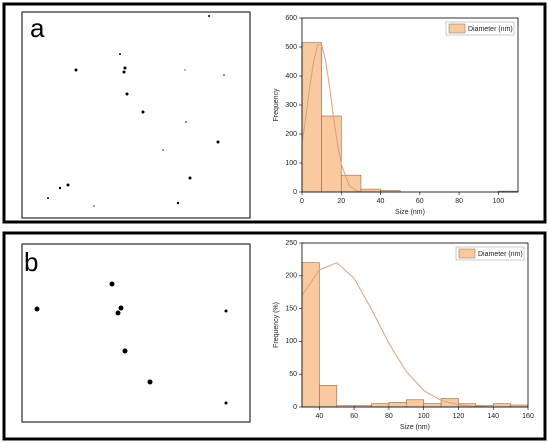 Image resolution: width=550 pixels, height=443 pixels. Describe the element at coordinates (276, 325) in the screenshot. I see `y-axis-label: Frequency (%)` at that location.